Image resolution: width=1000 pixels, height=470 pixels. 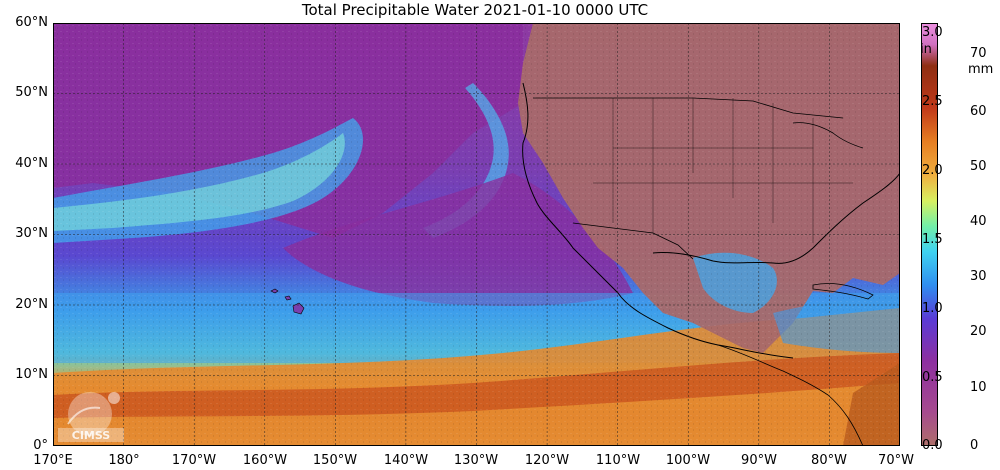 What do you see at coordinates (53, 460) in the screenshot?
I see `lon-label-170e: 170°E` at bounding box center [53, 460].